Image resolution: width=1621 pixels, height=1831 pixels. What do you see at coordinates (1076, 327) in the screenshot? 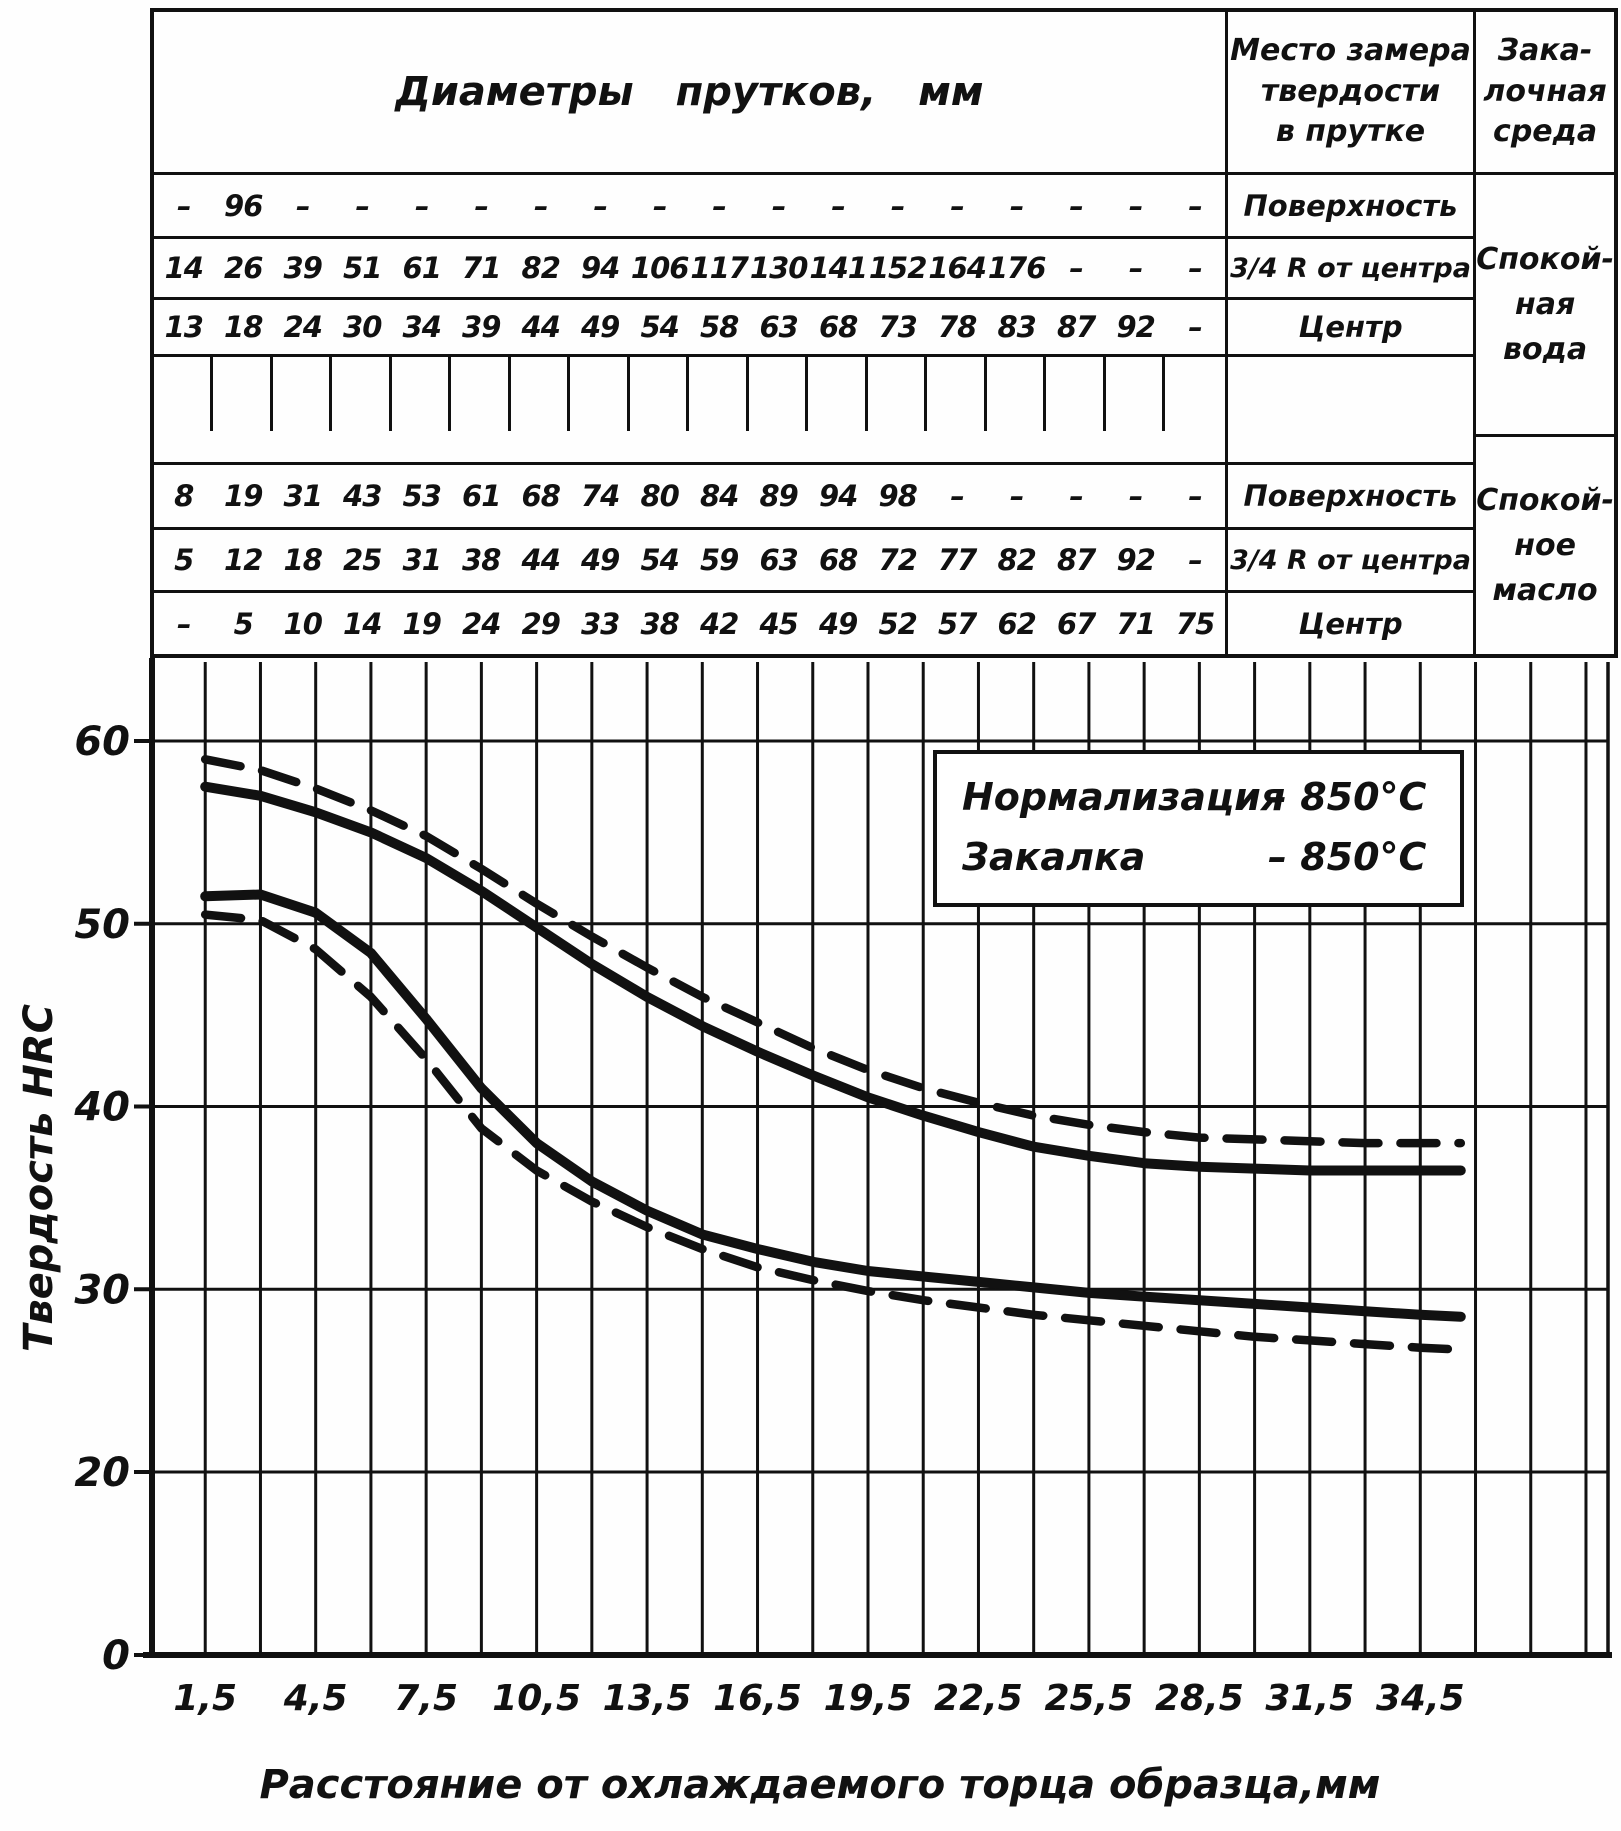
I see `table-cell: 87` at bounding box center [1076, 327].